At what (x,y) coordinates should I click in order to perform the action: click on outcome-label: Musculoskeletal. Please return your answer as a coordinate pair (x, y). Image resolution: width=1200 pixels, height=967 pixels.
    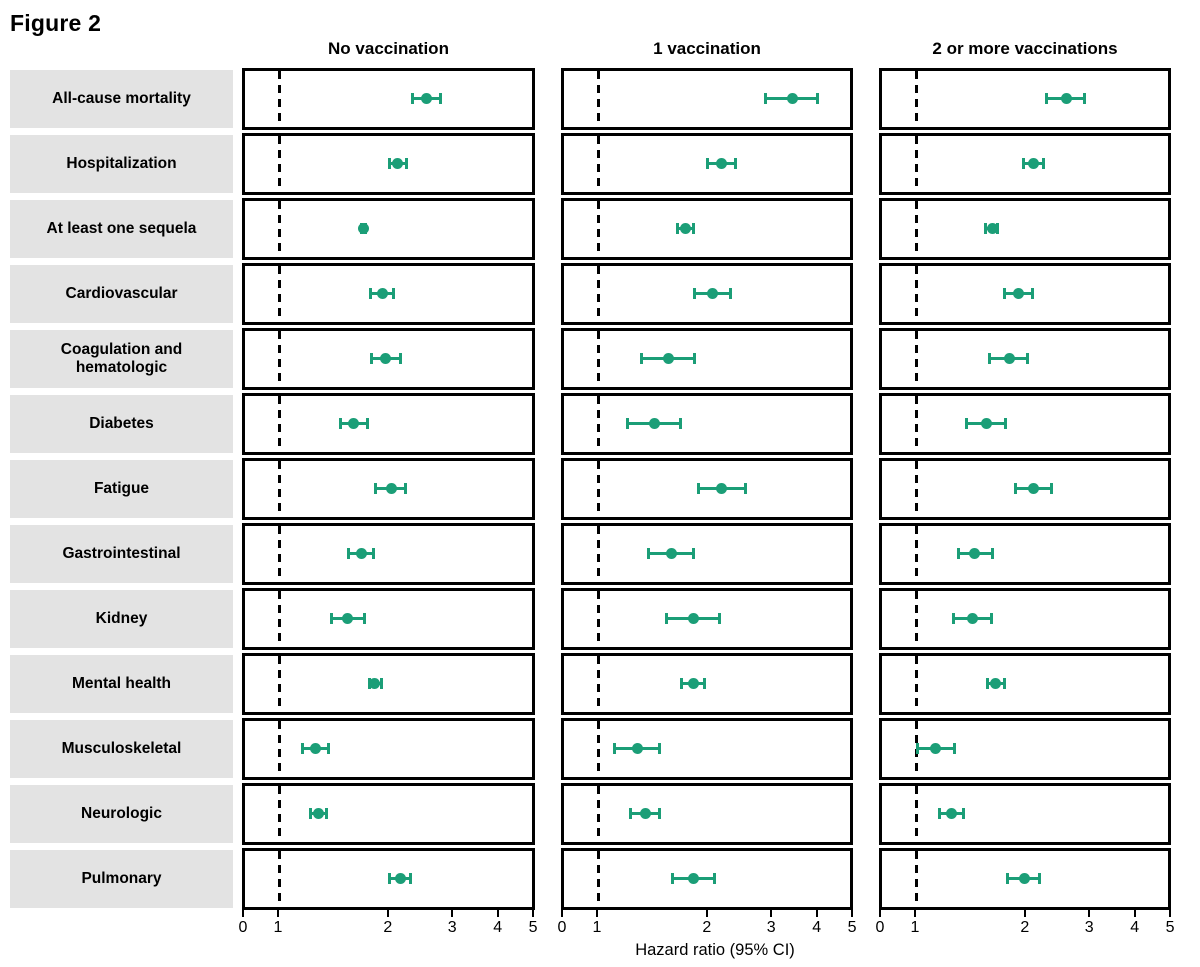
    Looking at the image, I should click on (121, 749).